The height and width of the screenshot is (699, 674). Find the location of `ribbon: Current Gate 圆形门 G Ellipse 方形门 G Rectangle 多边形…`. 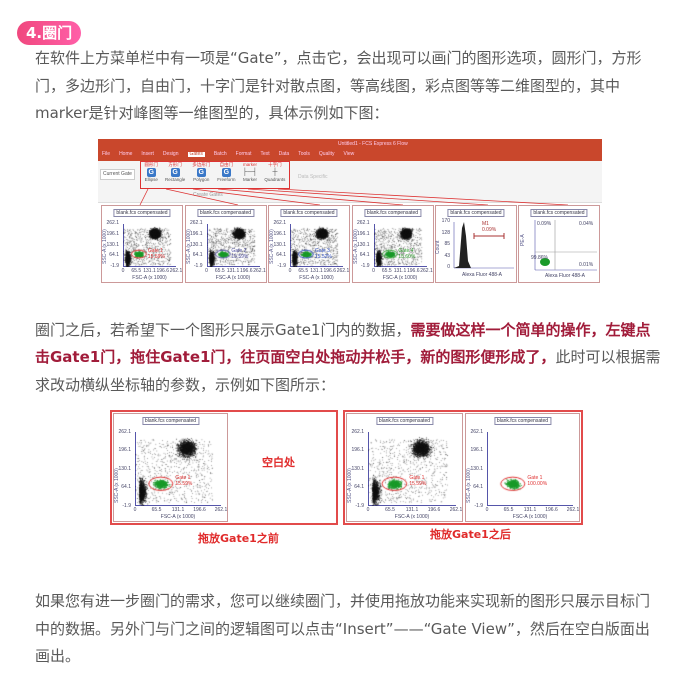

ribbon: Current Gate 圆形门 G Ellipse 方形门 G Rectangle 多边形… is located at coordinates (350, 181).